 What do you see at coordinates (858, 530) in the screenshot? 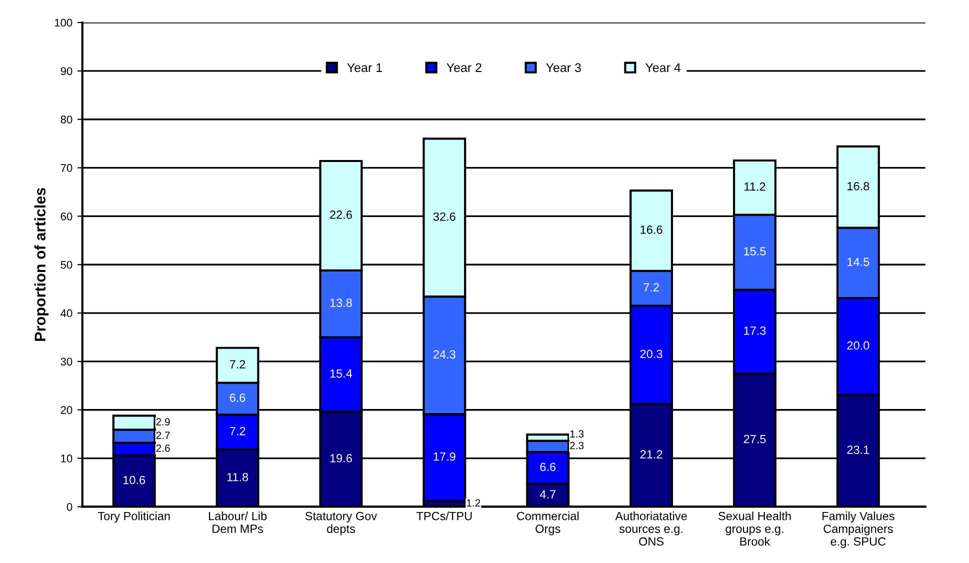
I see `x-tick-label: Family Values Campaigners e.g. SPUC` at bounding box center [858, 530].